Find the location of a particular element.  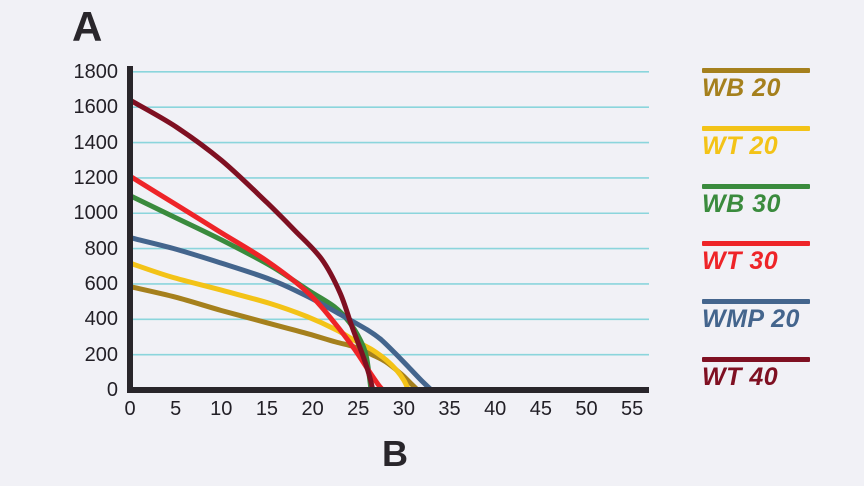

x-tick-label: 40 is located at coordinates (495, 409).